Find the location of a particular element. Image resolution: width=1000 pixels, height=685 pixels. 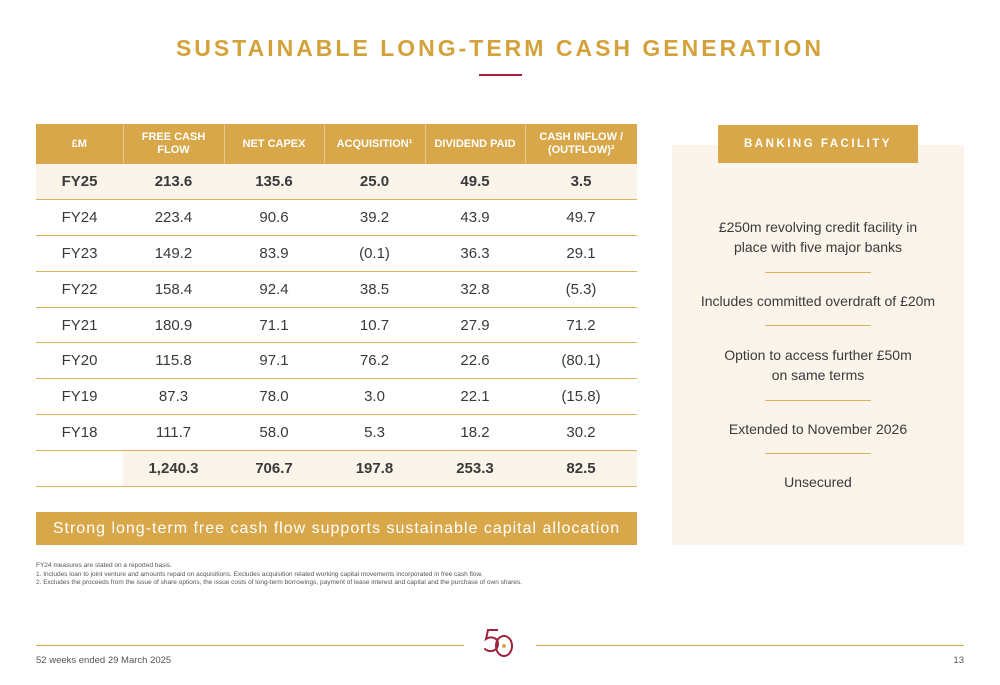

net-capex-cell: 135.6 is located at coordinates (274, 182).